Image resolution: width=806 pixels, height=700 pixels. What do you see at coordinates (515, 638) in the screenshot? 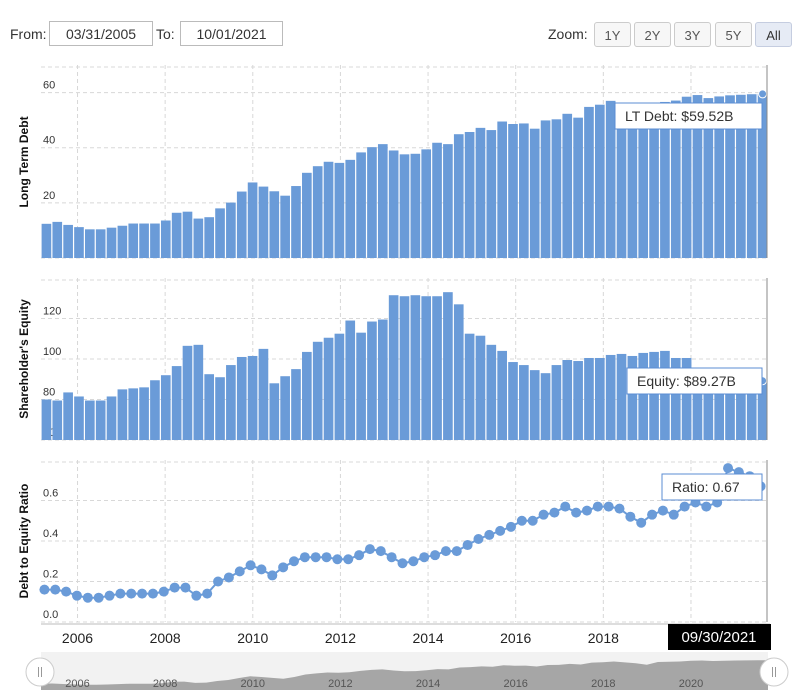
I see `x-tick-label: 2016` at bounding box center [515, 638].